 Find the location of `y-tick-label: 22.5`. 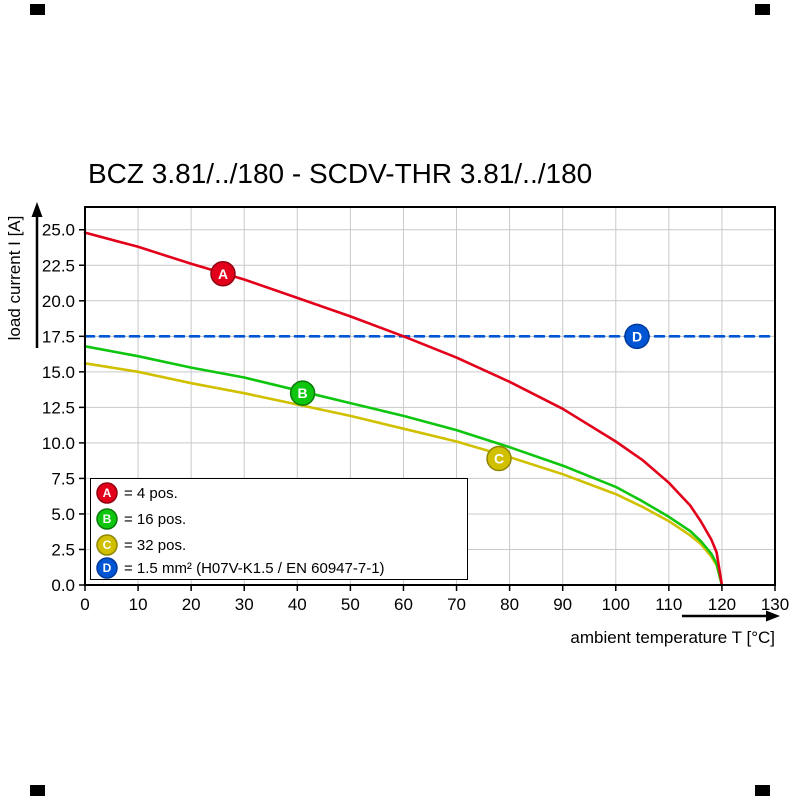

y-tick-label: 22.5 is located at coordinates (58, 265).